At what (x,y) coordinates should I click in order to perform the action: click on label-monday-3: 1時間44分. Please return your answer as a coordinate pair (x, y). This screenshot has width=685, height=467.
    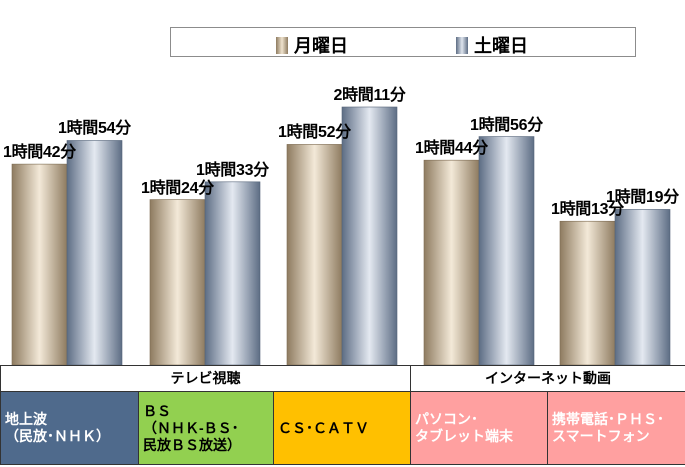
    Looking at the image, I should click on (451, 149).